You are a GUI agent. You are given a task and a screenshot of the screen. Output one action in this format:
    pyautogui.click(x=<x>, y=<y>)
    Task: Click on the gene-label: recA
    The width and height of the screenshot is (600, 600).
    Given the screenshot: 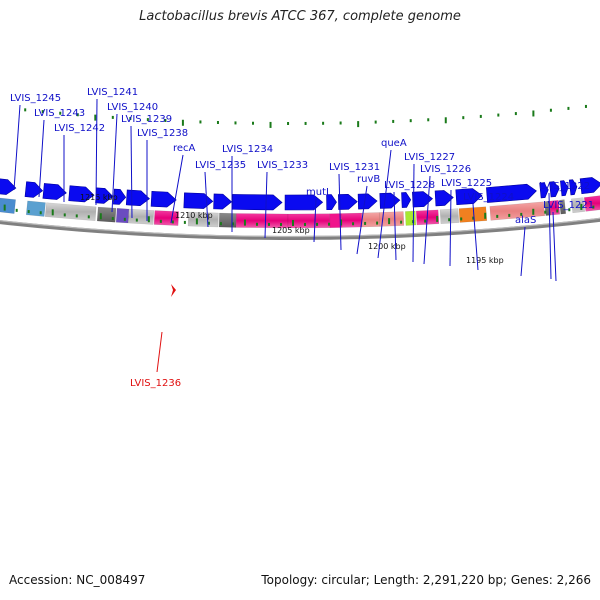 What is the action you would take?
    pyautogui.click(x=184, y=148)
    